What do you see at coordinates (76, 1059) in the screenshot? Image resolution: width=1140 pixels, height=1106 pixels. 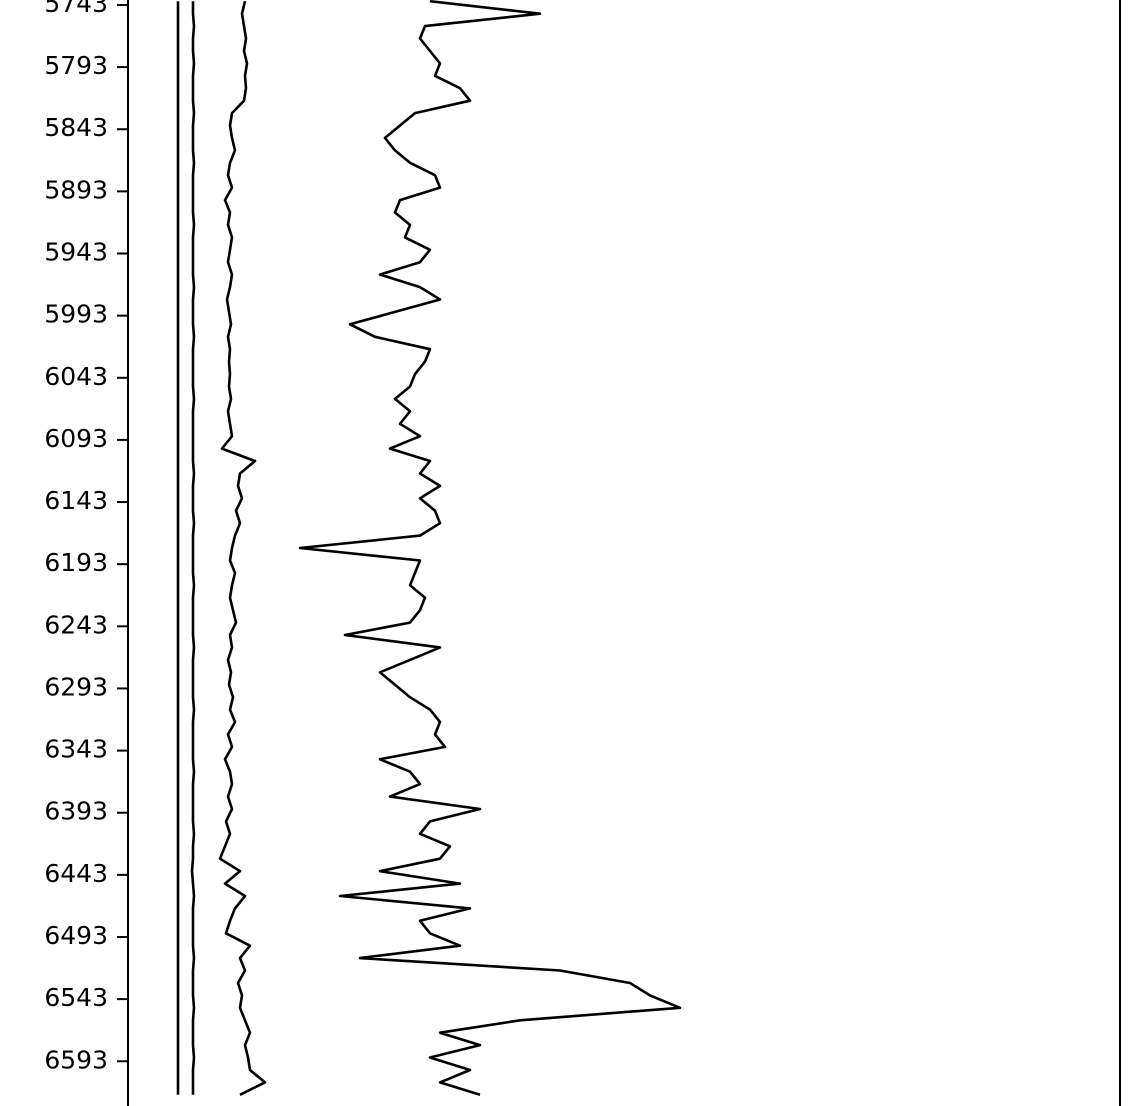 I see `y-tick-label: 6593` at bounding box center [76, 1059].